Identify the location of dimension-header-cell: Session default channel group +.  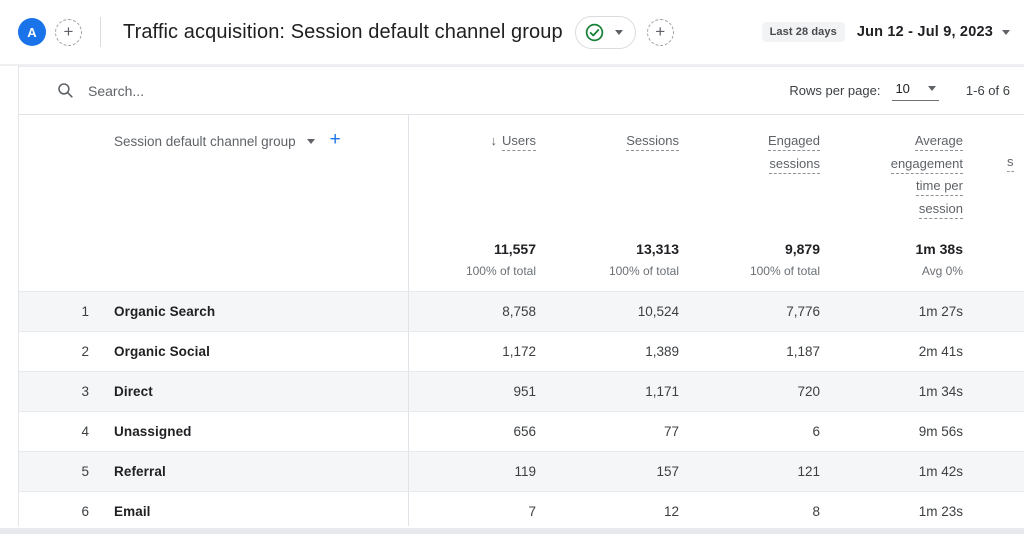
(214, 172).